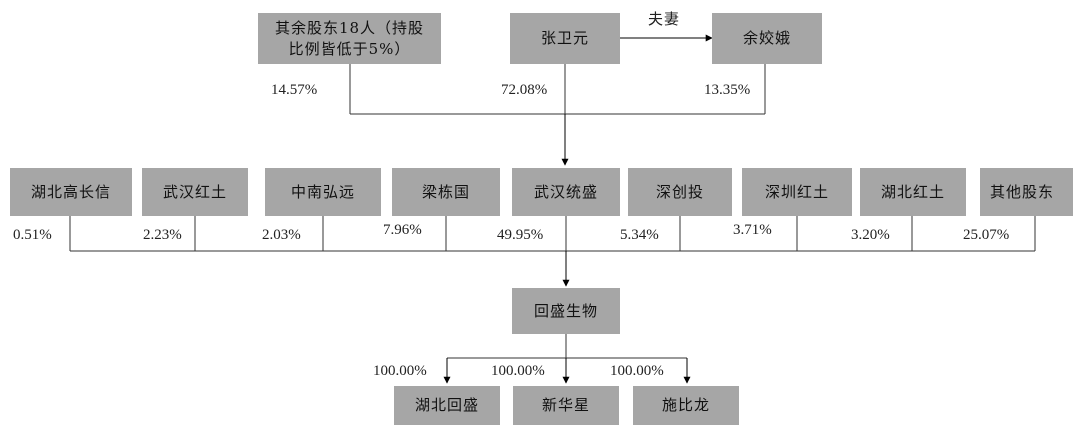  Describe the element at coordinates (349, 38) in the screenshot. I see `shareholder-others18-box: 其余股东18人（持股 比例皆低于5%）` at that location.